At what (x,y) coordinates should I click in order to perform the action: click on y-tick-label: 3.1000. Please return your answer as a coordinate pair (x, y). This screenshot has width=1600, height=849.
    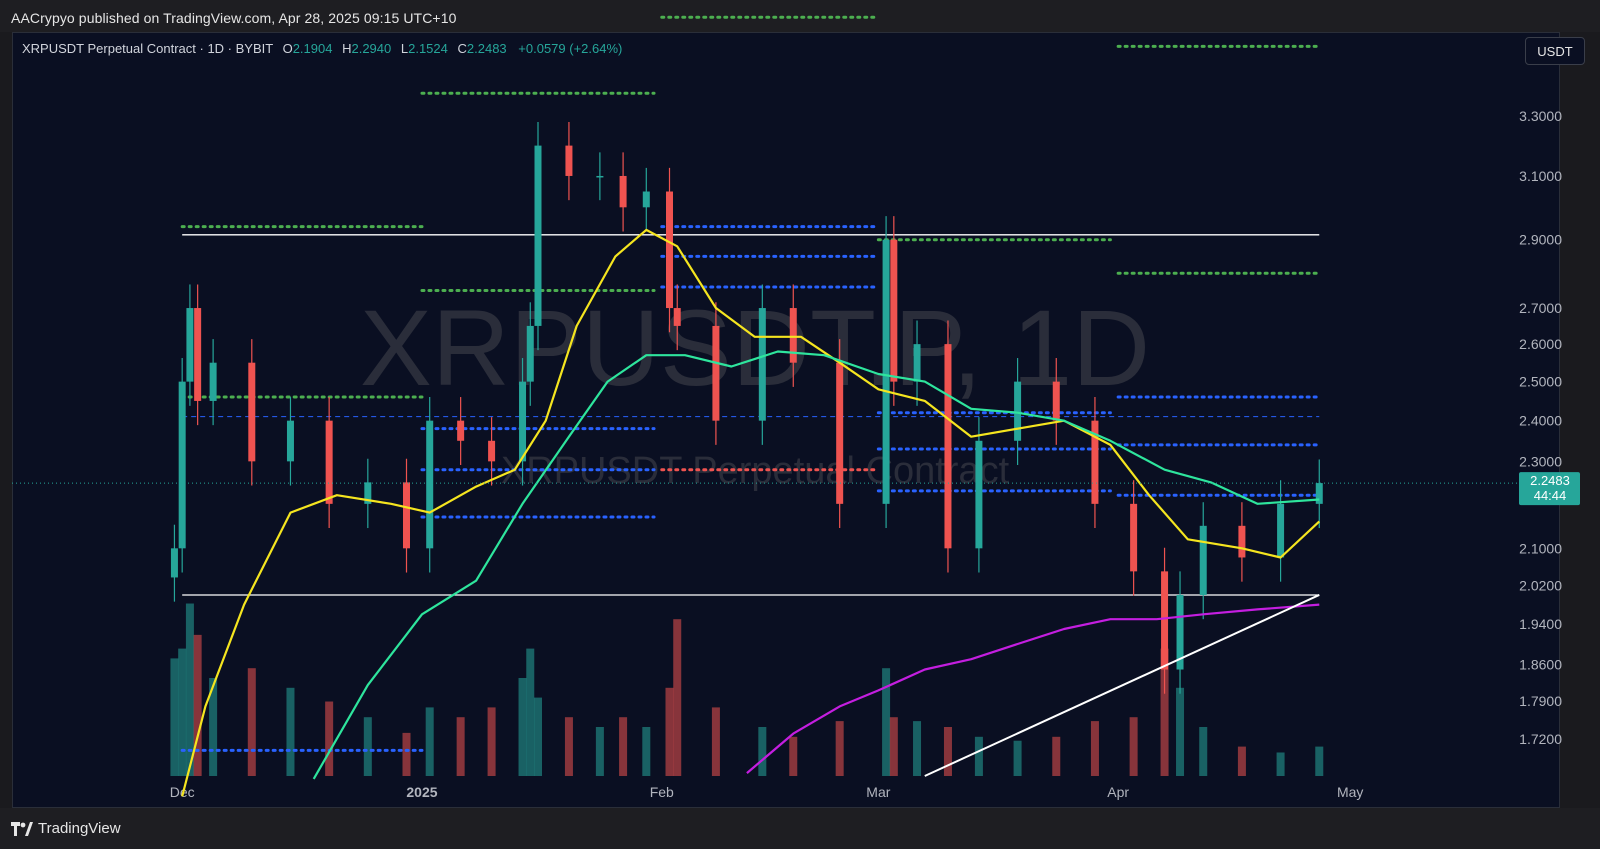
    Looking at the image, I should click on (1540, 176).